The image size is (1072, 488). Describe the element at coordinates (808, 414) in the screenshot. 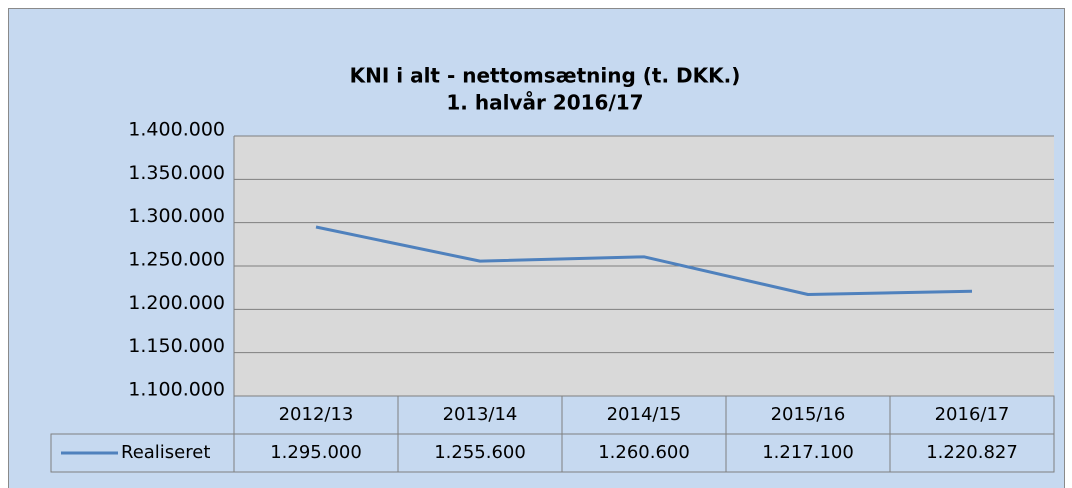

I see `x-tick-label: 2015/16` at that location.